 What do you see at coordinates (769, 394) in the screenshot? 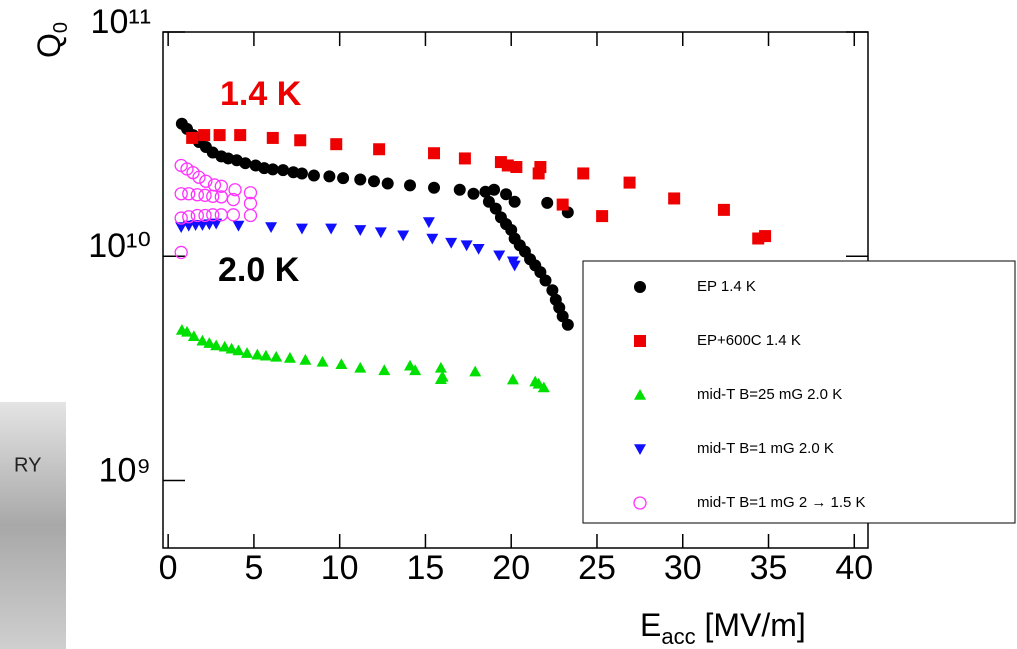
I see `legend-label: mid-T B=25 mG 2.0 K` at bounding box center [769, 394].